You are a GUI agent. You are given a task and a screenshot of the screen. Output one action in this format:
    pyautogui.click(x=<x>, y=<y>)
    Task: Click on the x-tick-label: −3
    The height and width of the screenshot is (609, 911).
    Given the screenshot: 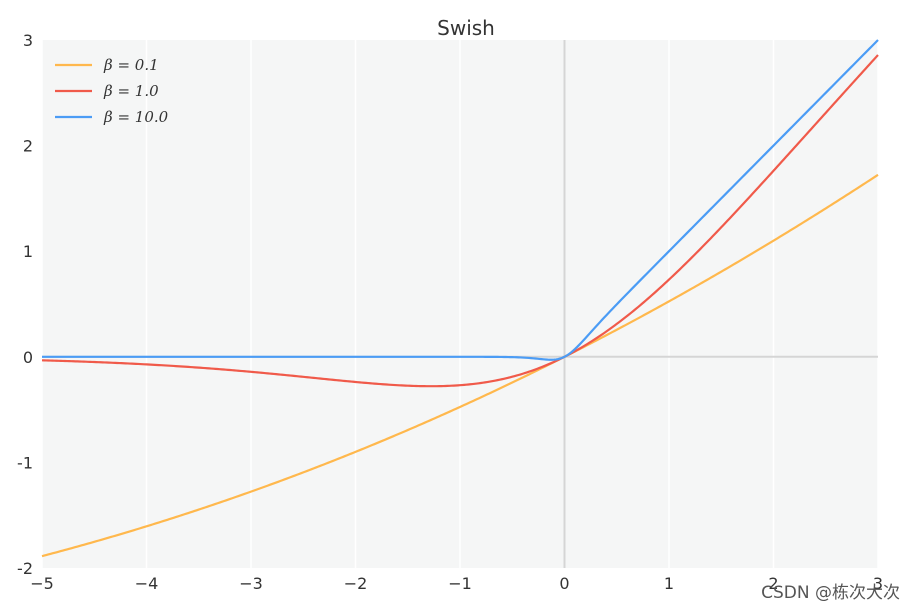 What is the action you would take?
    pyautogui.click(x=251, y=583)
    